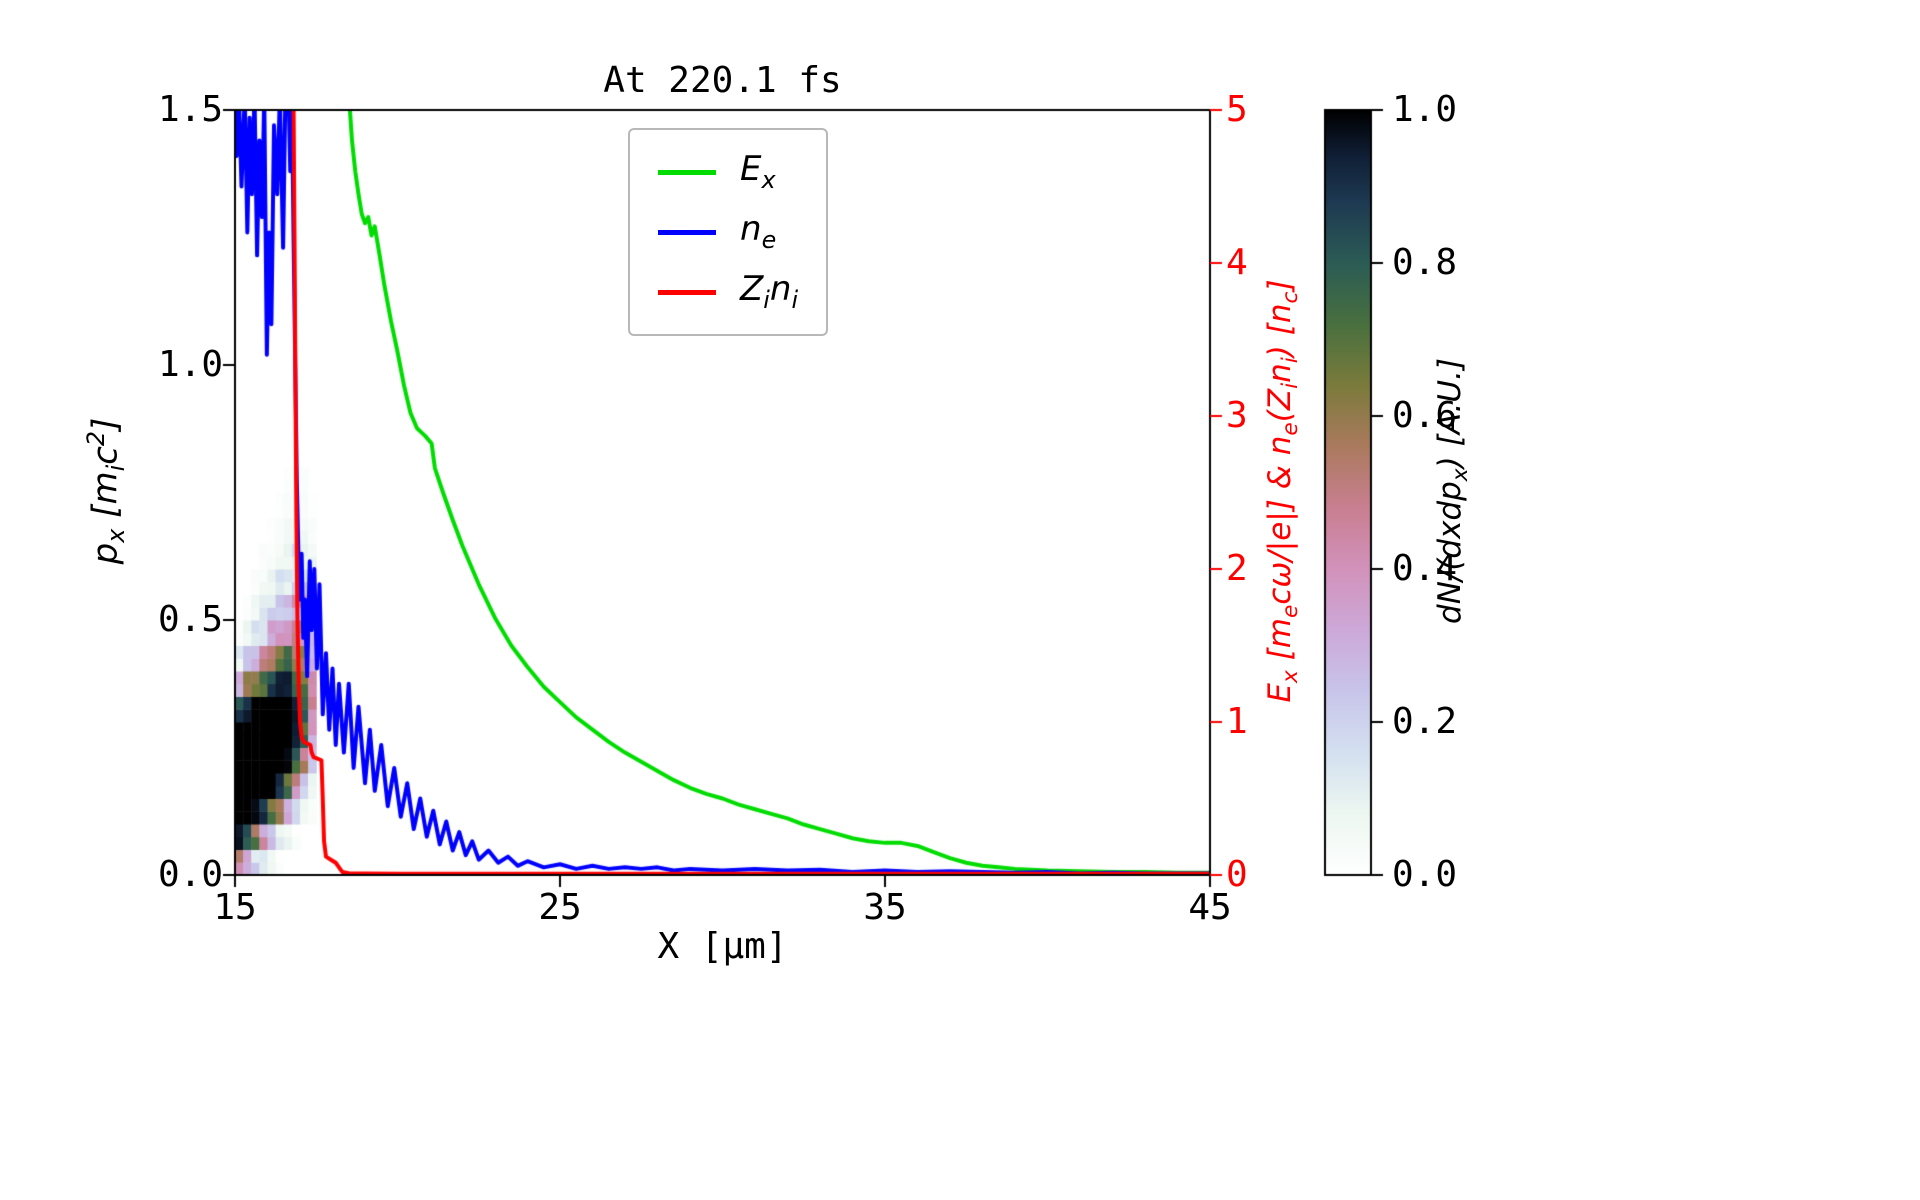 Image resolution: width=1920 pixels, height=1200 pixels. Describe the element at coordinates (190, 619) in the screenshot. I see `tick-yl-label: 0.5` at that location.